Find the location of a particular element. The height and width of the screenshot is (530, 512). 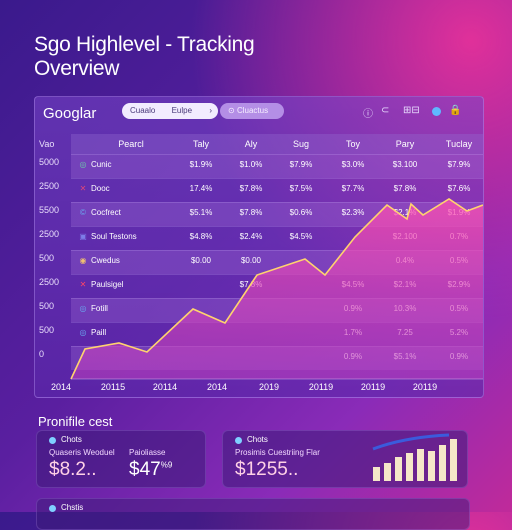

card-sublabel: Paioliasse is located at coordinates (147, 452).